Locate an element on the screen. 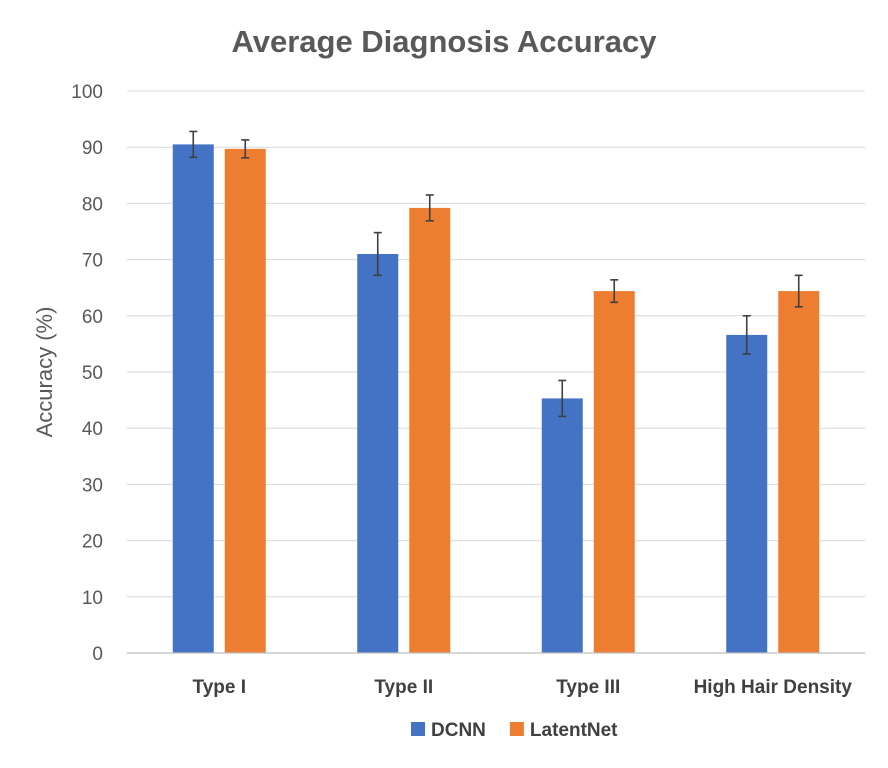 The height and width of the screenshot is (768, 888). legend-item-dcnn: DCNN is located at coordinates (448, 730).